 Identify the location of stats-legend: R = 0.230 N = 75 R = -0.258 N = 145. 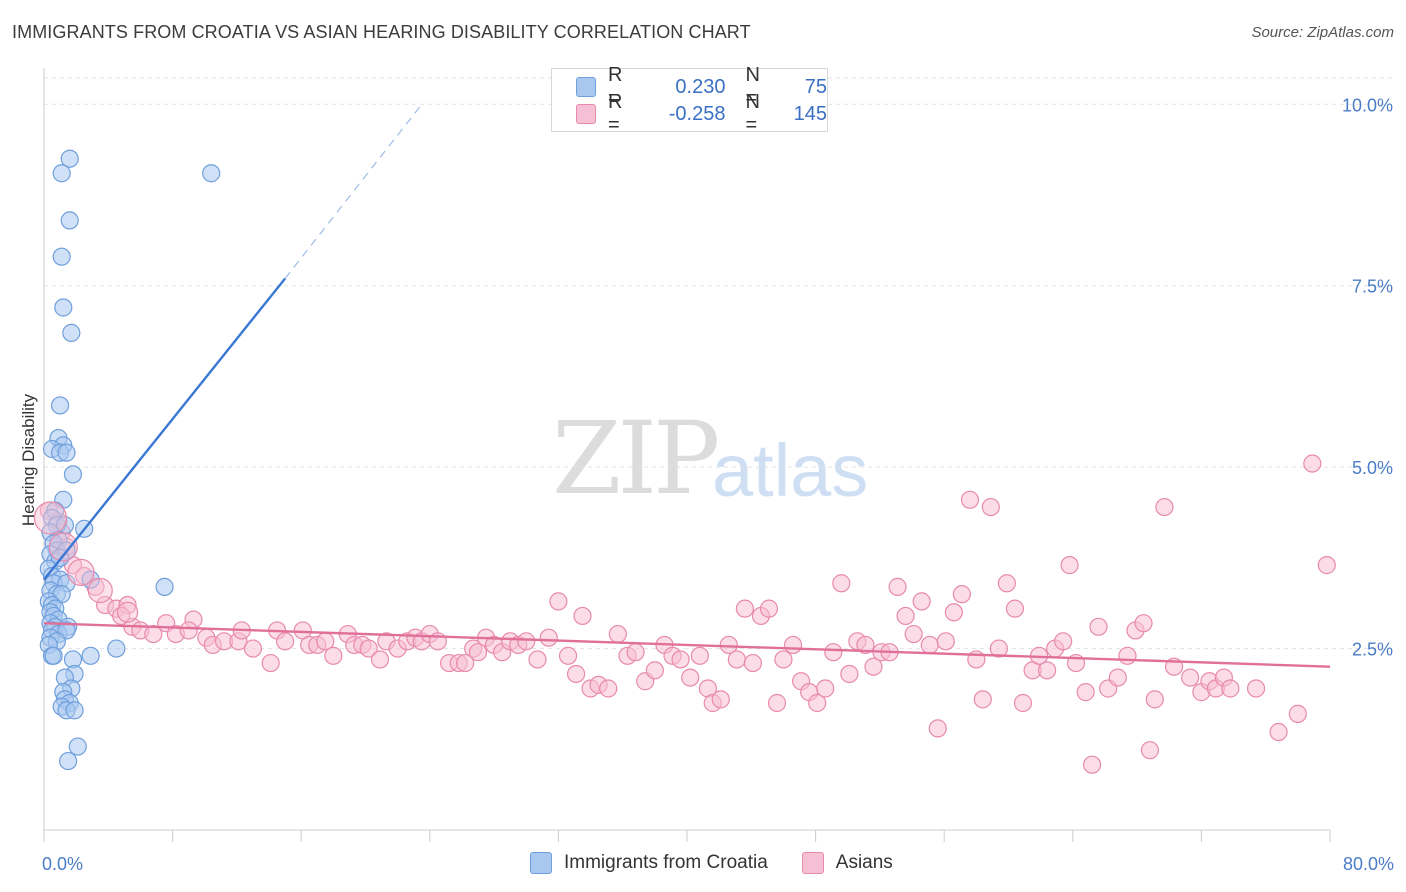
(689, 100).